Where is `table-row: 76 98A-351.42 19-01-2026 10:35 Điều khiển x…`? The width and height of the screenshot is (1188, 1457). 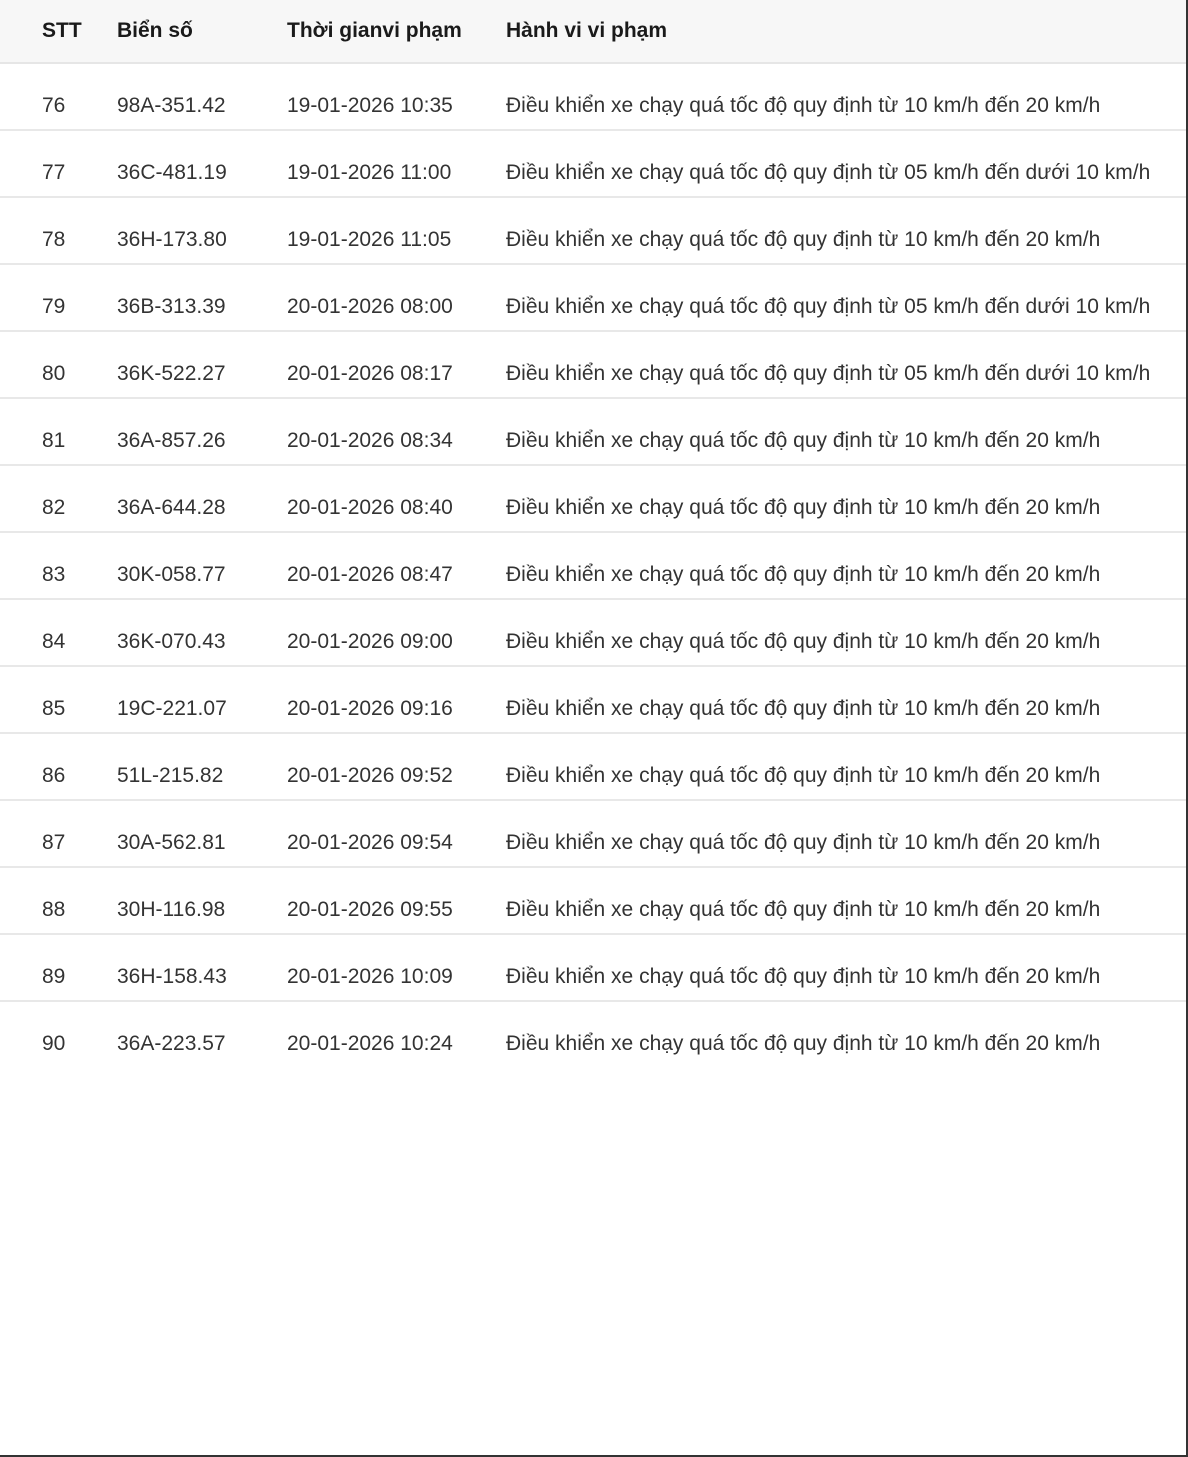 table-row: 76 98A-351.42 19-01-2026 10:35 Điều khiển x… is located at coordinates (593, 97).